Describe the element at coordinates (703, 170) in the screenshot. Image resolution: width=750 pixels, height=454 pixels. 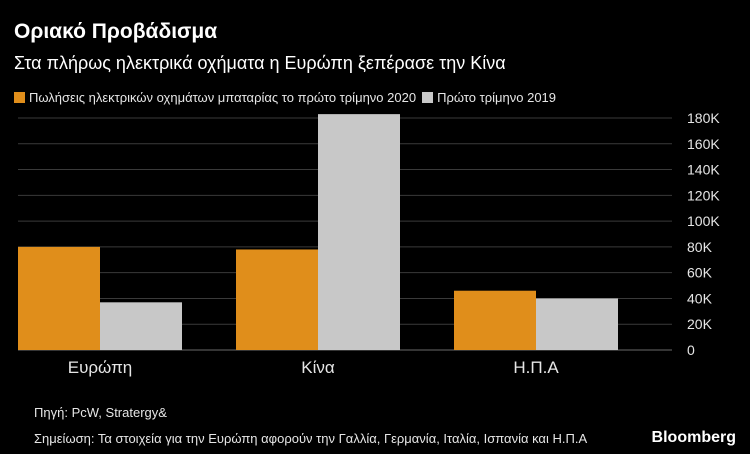
I see `y-tick-label: 140K` at that location.